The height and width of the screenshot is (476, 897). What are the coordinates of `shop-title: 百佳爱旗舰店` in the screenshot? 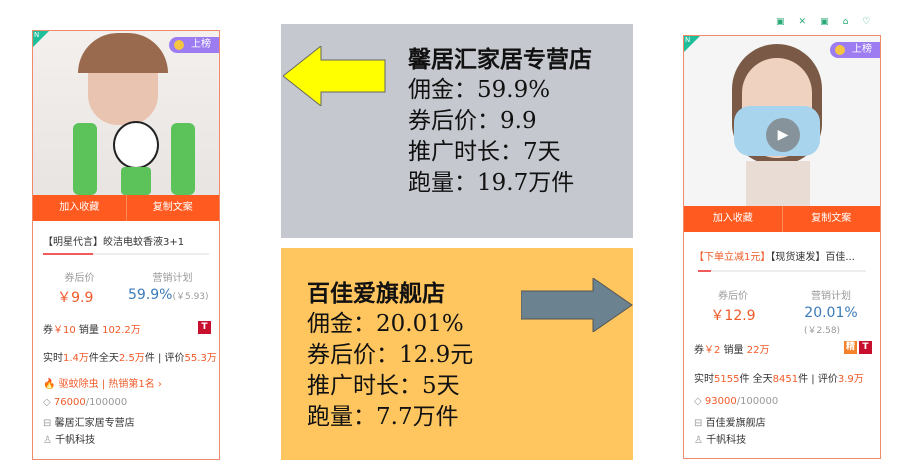 It's located at (376, 293).